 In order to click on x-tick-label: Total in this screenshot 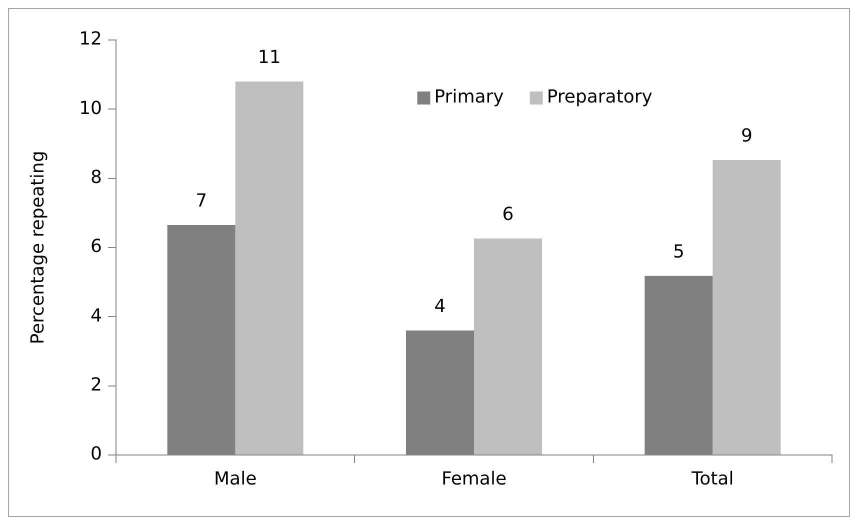, I will do `click(712, 479)`.